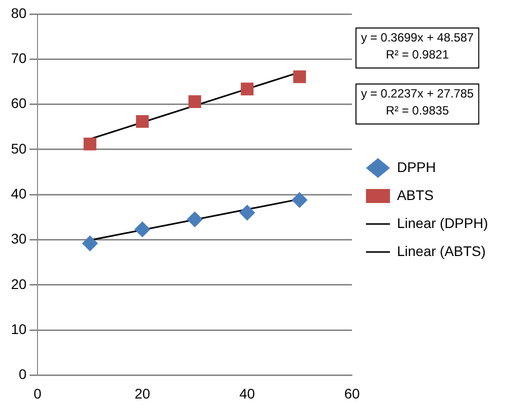  What do you see at coordinates (441, 250) in the screenshot?
I see `legend-label: Linear (ABTS)` at bounding box center [441, 250].